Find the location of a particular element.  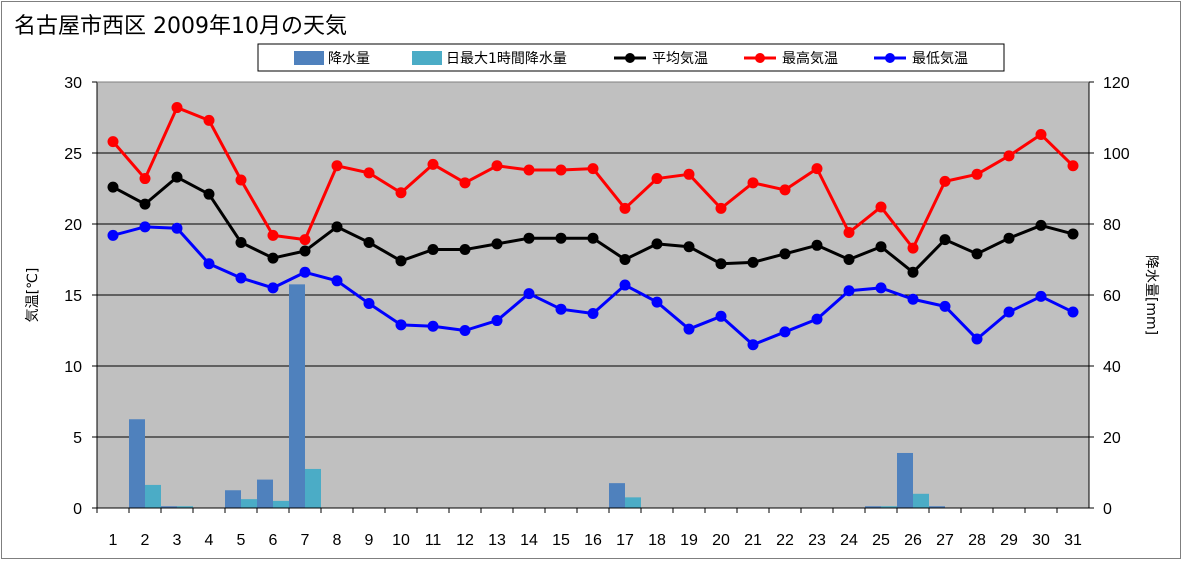

x-tick-label: 15 is located at coordinates (561, 540).